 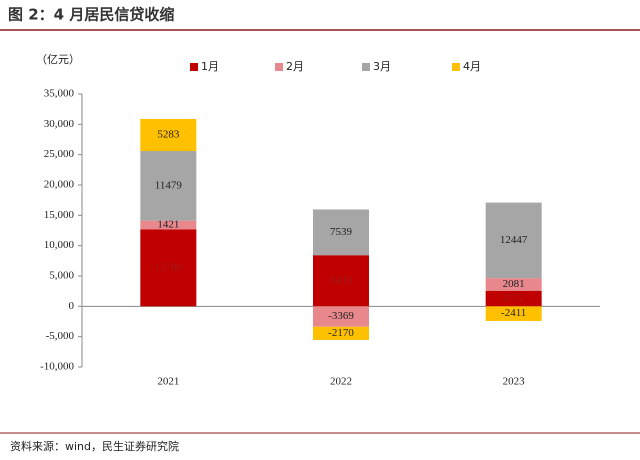 I want to click on value-label: 8430, so click(x=341, y=280).